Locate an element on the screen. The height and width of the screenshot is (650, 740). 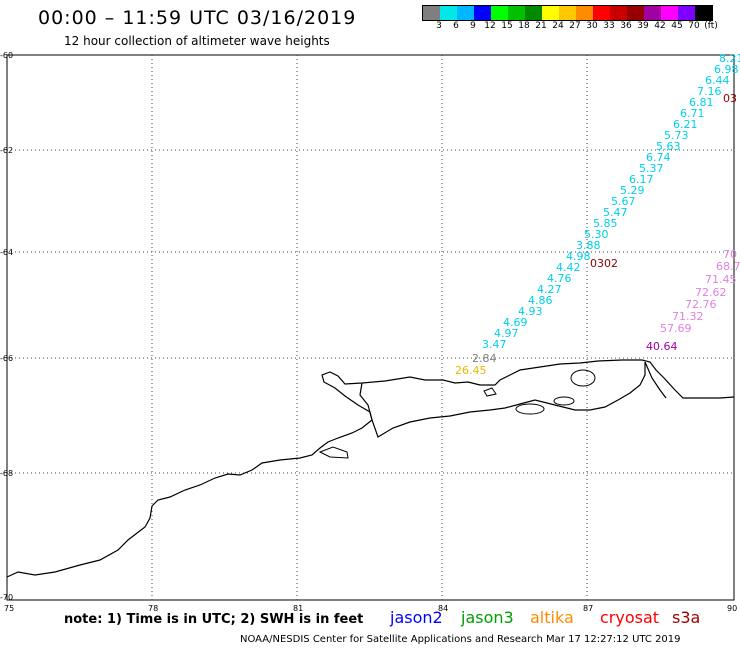
wave-height-label: 4.27 is located at coordinates (549, 289).